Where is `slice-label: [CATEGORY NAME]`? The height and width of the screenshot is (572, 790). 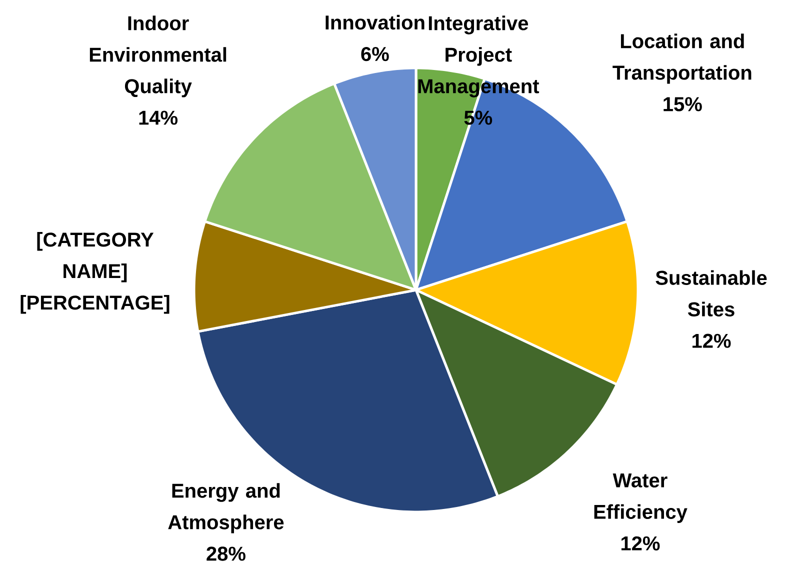 slice-label: [CATEGORY NAME] is located at coordinates (95, 257).